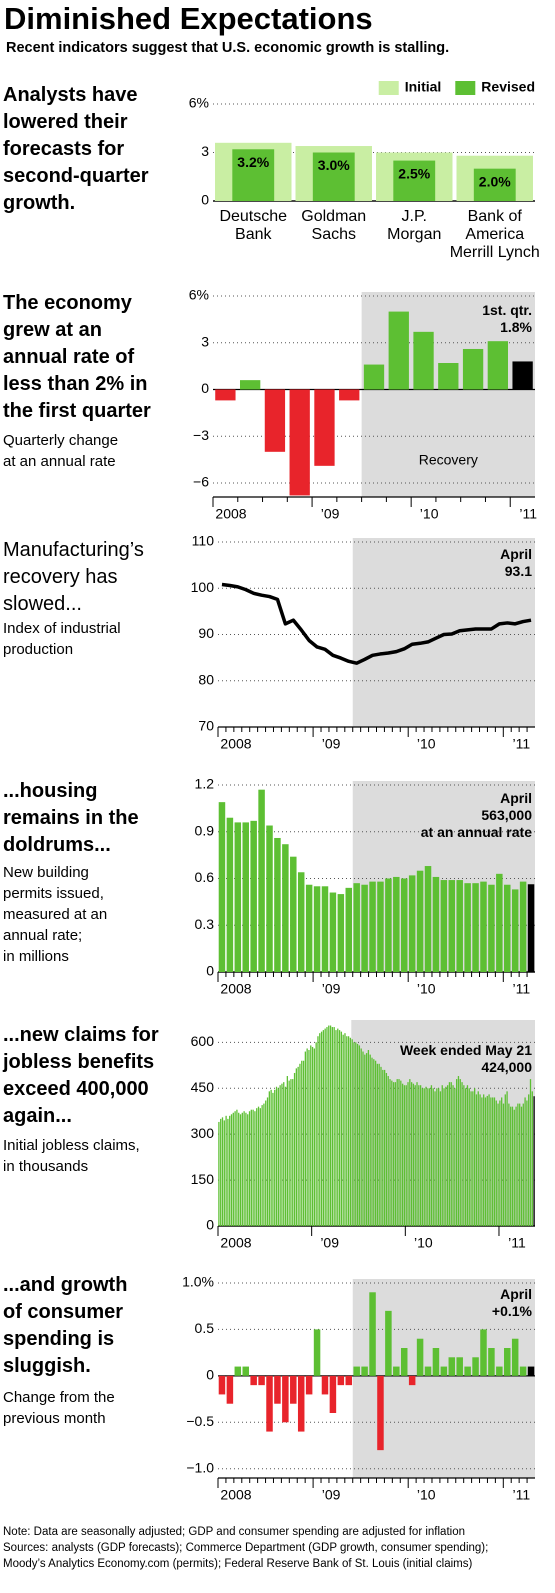 The width and height of the screenshot is (555, 1593). What do you see at coordinates (201, 482) in the screenshot?
I see `y-tick-label: −6` at bounding box center [201, 482].